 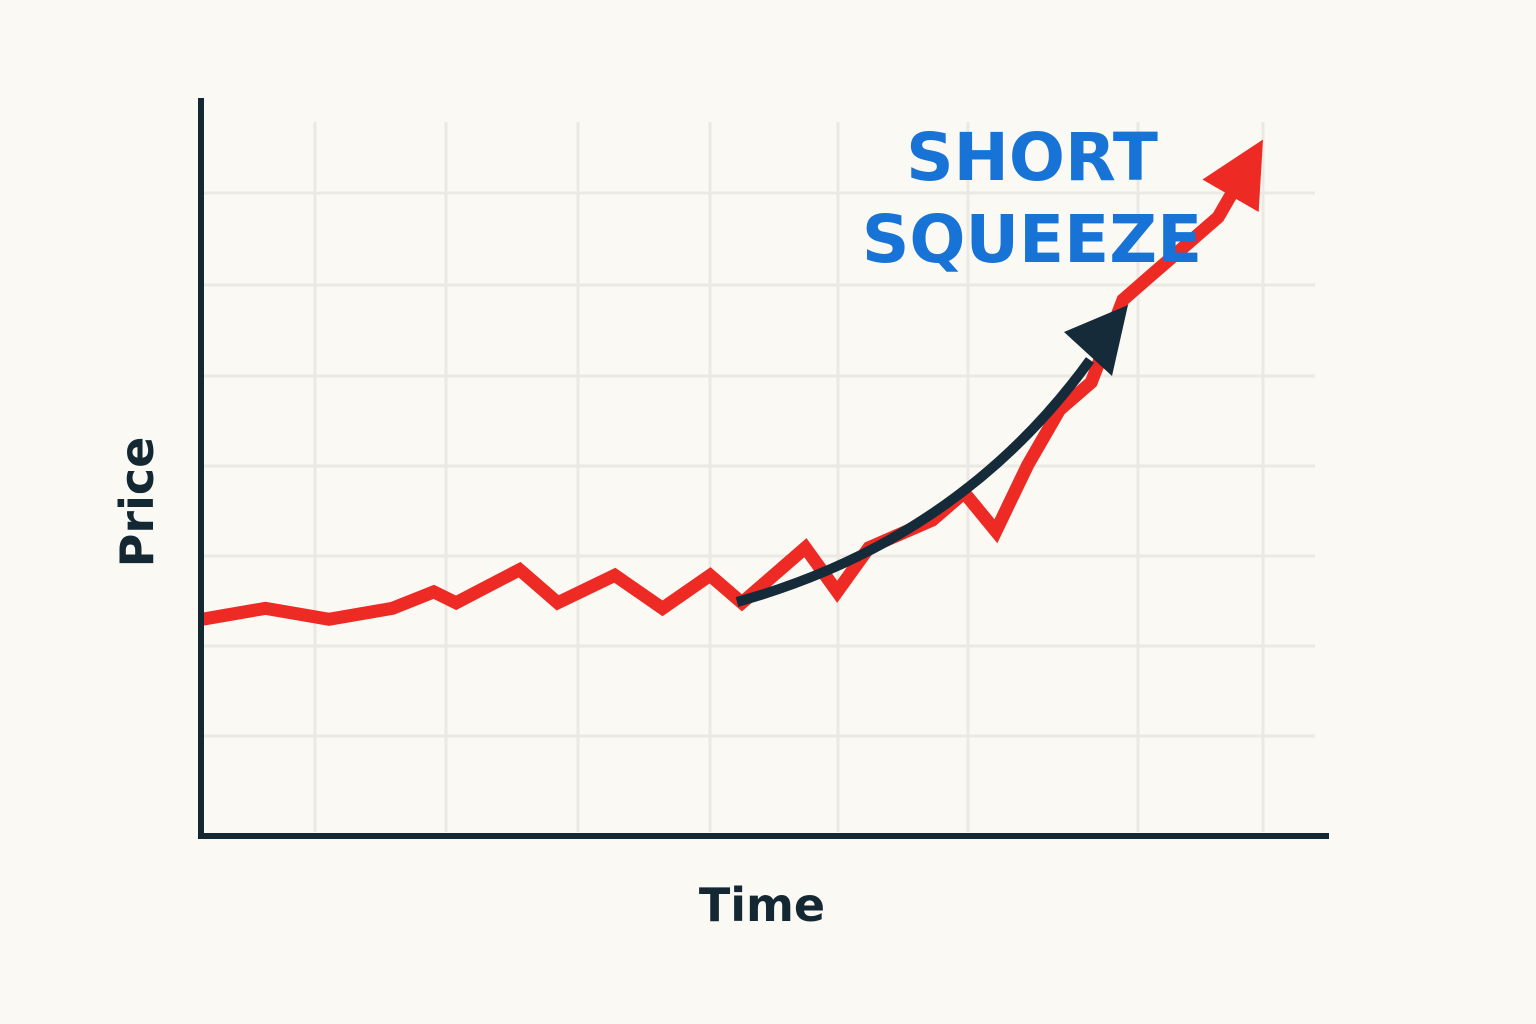 I want to click on y-axis-title: Price, so click(x=137, y=502).